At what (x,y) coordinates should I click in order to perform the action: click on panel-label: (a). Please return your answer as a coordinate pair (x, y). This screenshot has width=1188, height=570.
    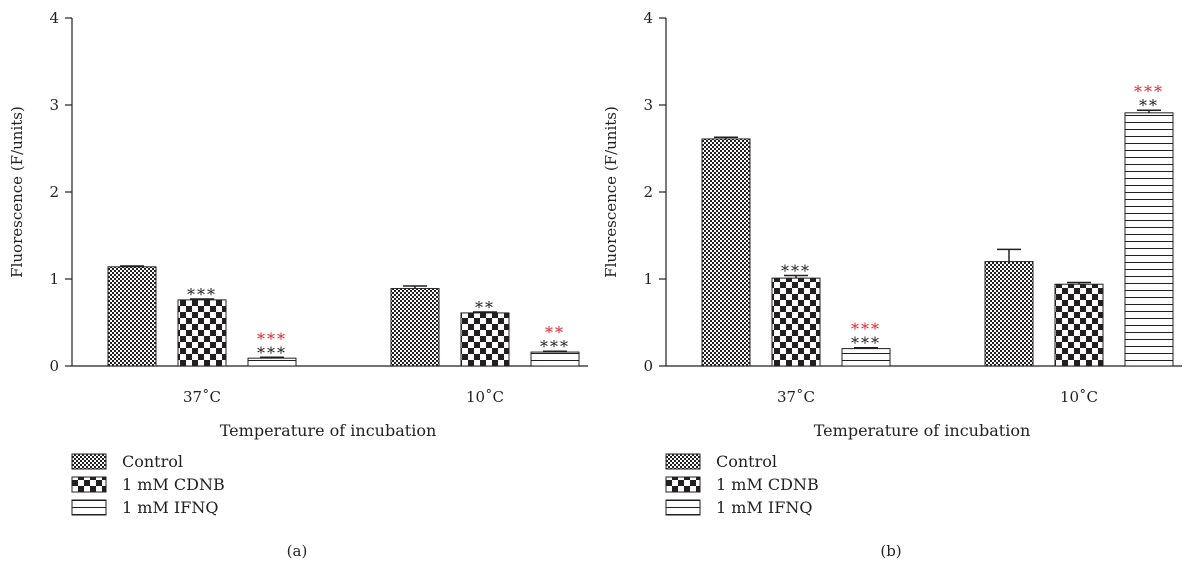
    Looking at the image, I should click on (297, 551).